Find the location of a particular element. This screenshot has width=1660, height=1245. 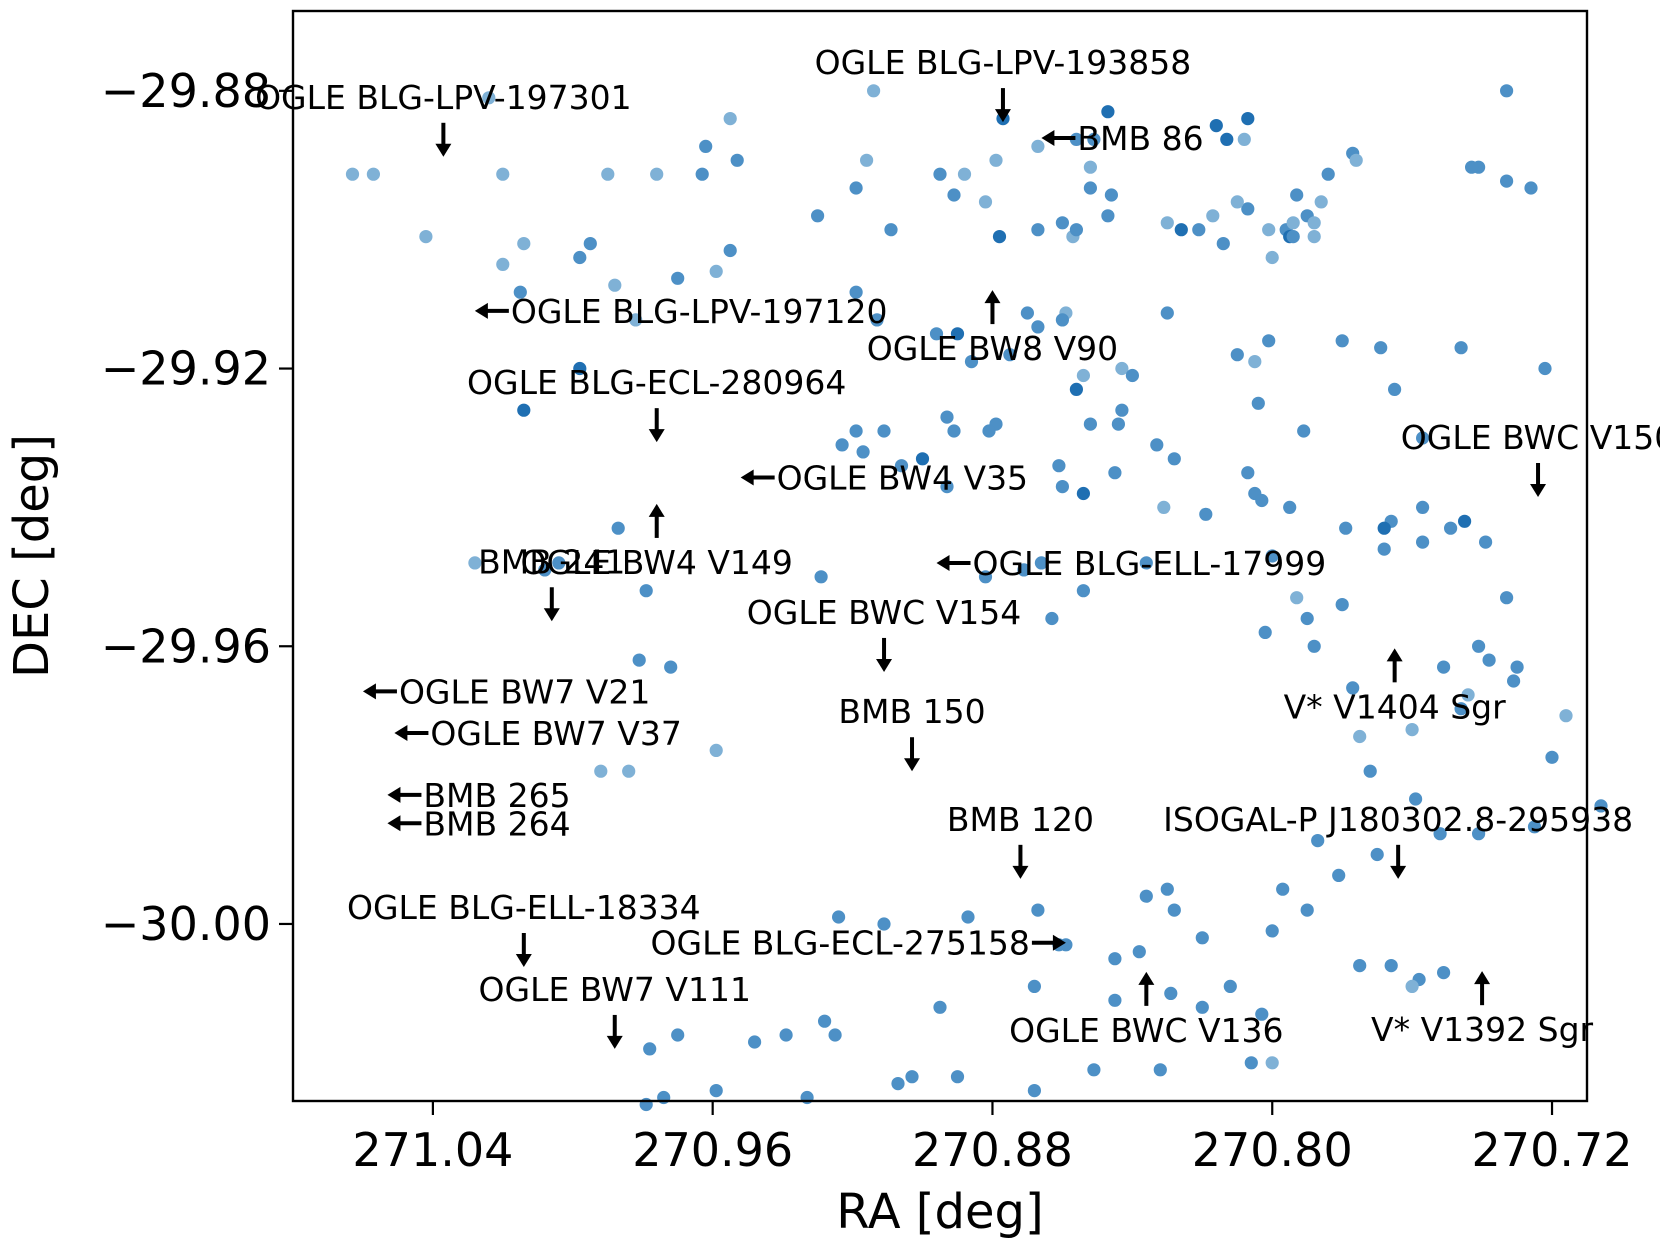

annotation-label: OGLE BW4 V35 is located at coordinates (902, 478).